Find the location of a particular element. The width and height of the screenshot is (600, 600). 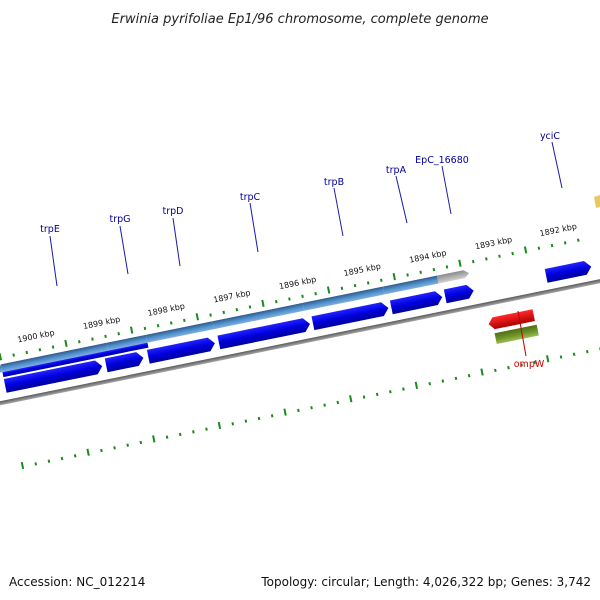

gene-label-trpD: trpD is located at coordinates (173, 211).